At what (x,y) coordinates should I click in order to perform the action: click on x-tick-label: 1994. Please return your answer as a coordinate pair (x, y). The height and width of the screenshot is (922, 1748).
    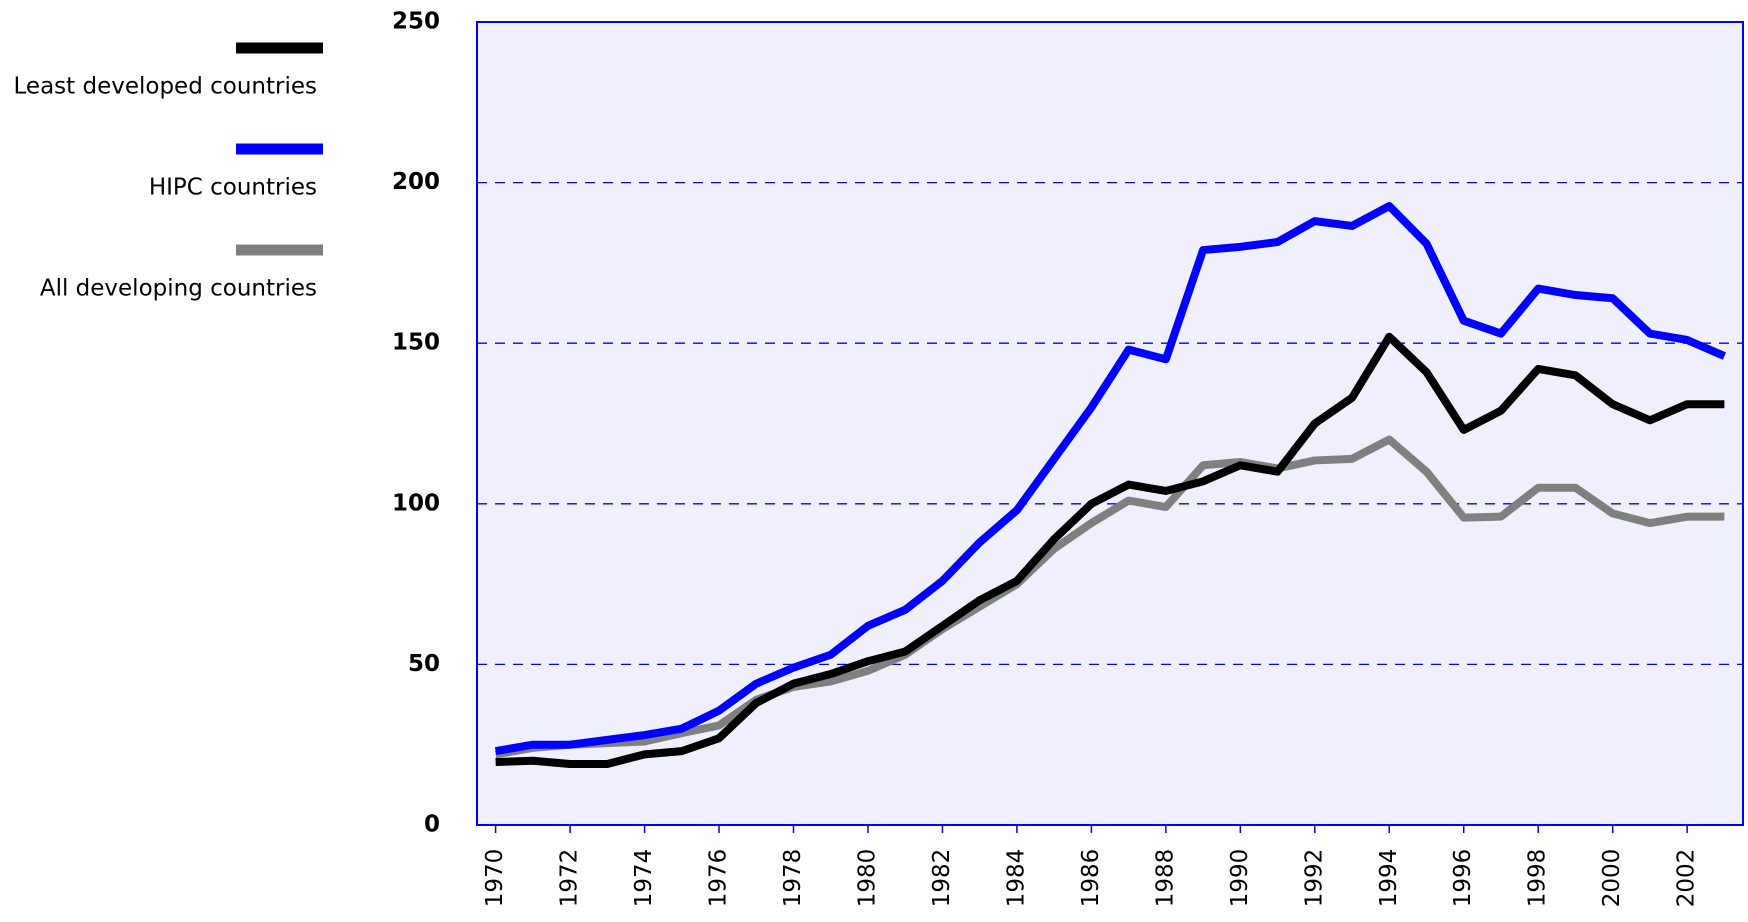
    Looking at the image, I should click on (1389, 878).